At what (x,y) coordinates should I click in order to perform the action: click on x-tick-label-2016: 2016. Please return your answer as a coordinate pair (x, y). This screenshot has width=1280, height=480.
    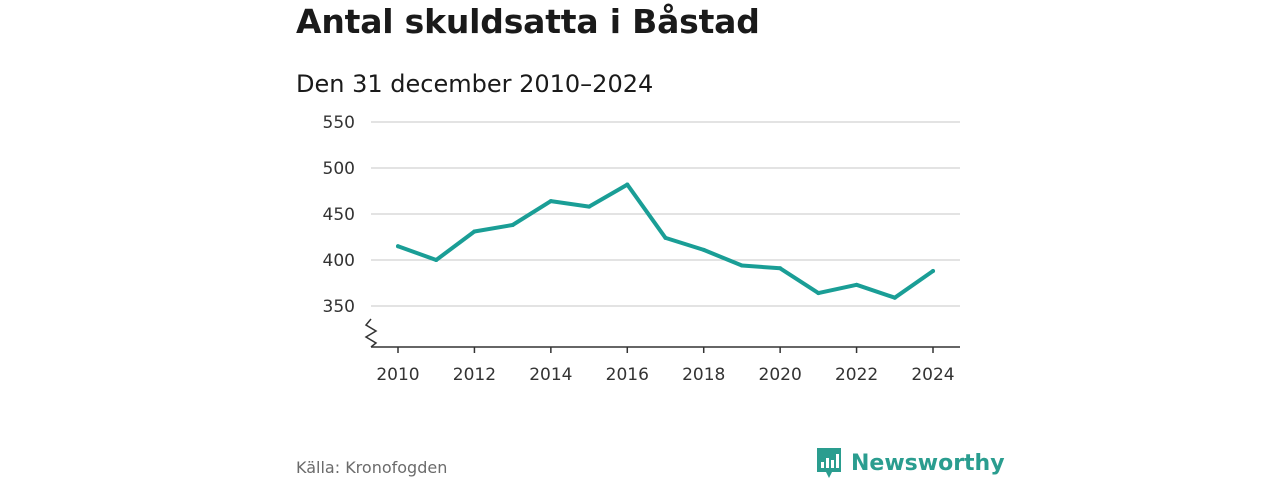
    Looking at the image, I should click on (627, 375).